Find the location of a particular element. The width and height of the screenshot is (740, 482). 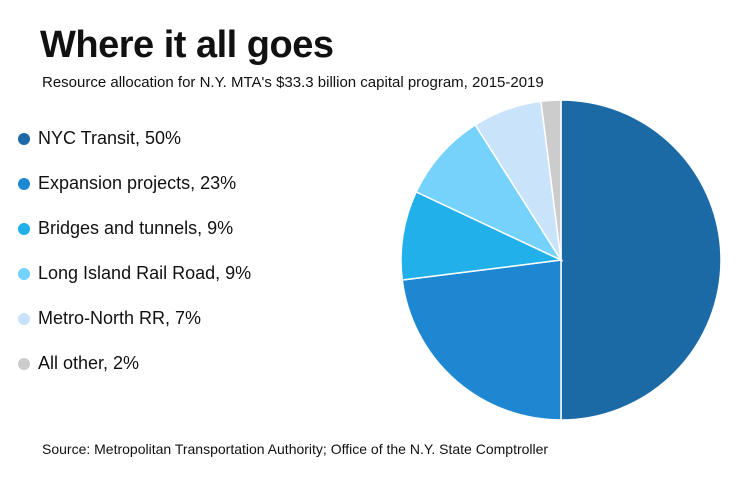

legend-label-nyc-transit: NYC Transit, 50% is located at coordinates (110, 138).